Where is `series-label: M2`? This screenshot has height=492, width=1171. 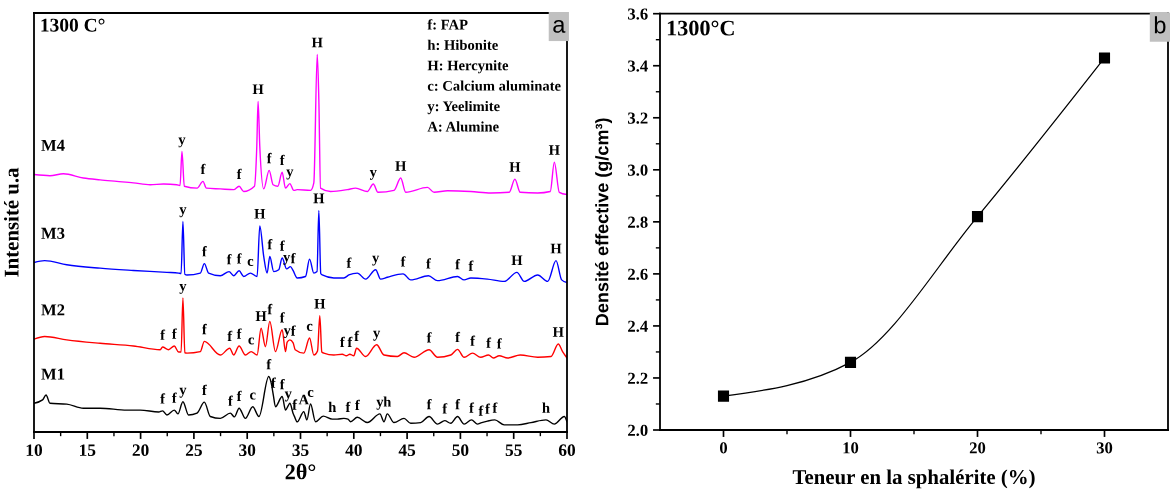
series-label: M2 is located at coordinates (53, 310).